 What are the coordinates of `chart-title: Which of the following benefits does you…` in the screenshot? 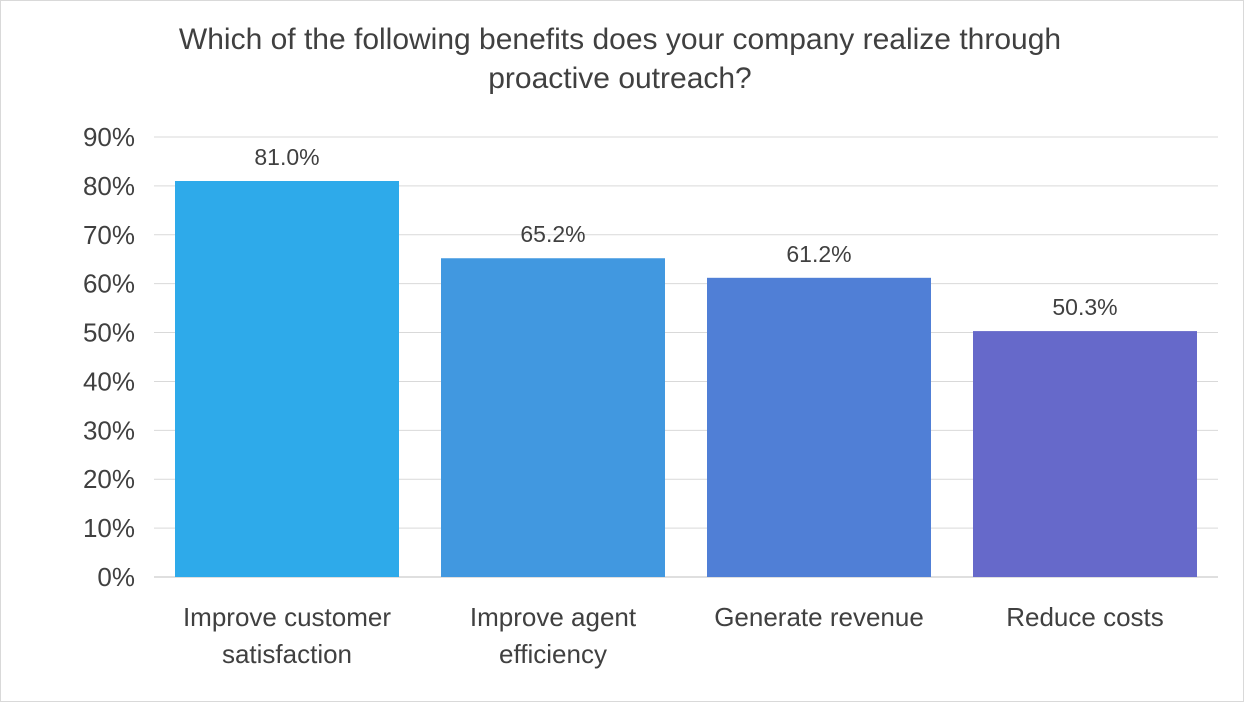 It's located at (620, 59).